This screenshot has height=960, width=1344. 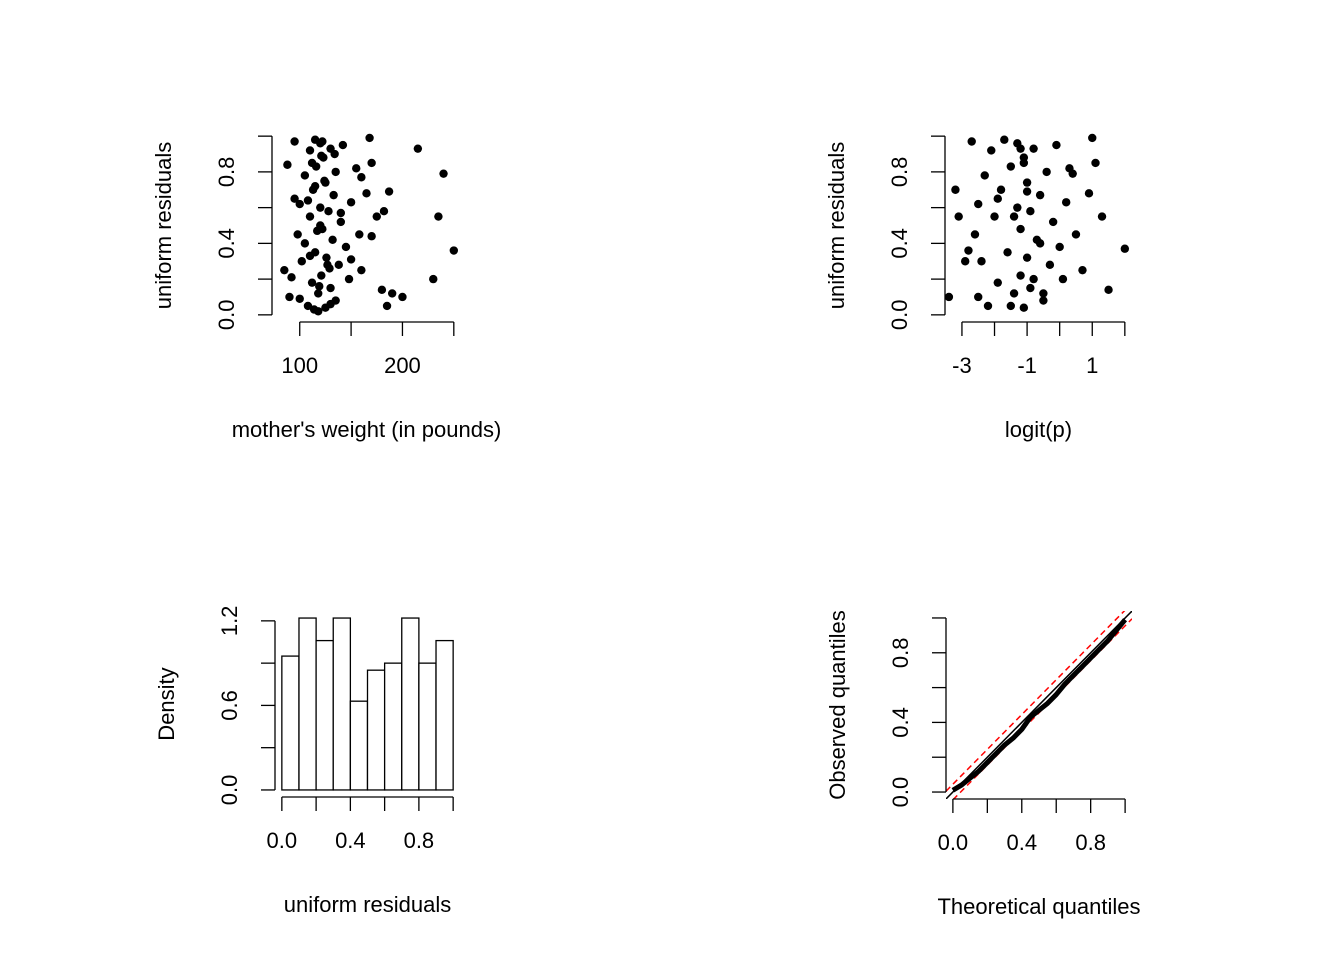 I want to click on y-axis-title: Density, so click(x=166, y=703).